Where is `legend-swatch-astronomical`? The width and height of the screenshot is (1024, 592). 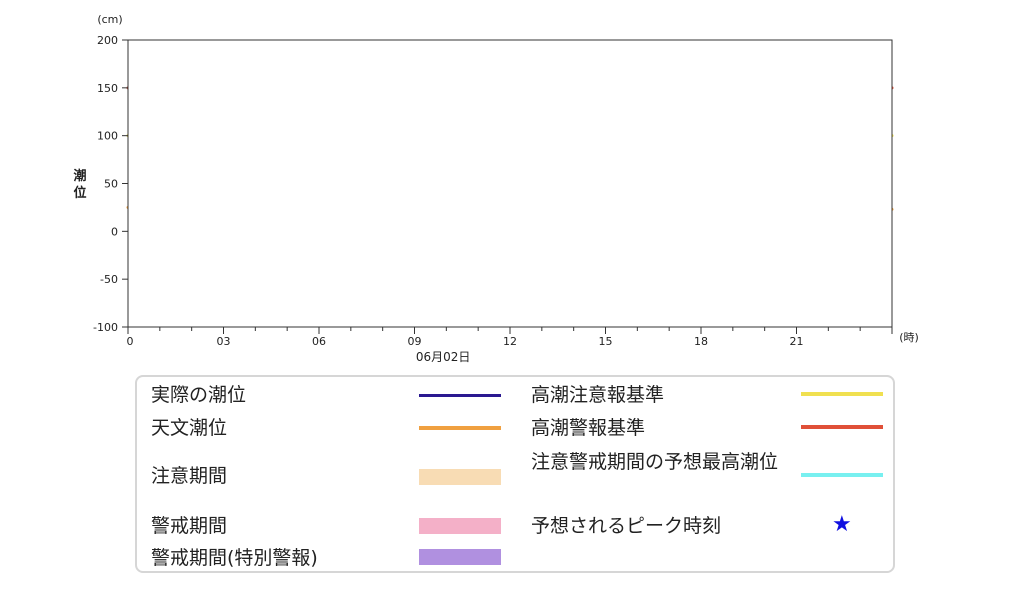
legend-swatch-astronomical is located at coordinates (460, 428).